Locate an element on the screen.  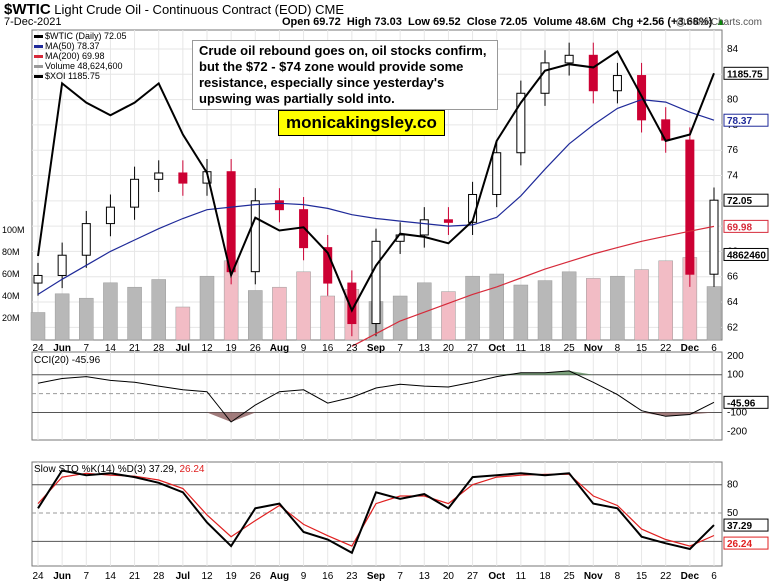
sto-d-text: 26.24 is located at coordinates (192, 469).